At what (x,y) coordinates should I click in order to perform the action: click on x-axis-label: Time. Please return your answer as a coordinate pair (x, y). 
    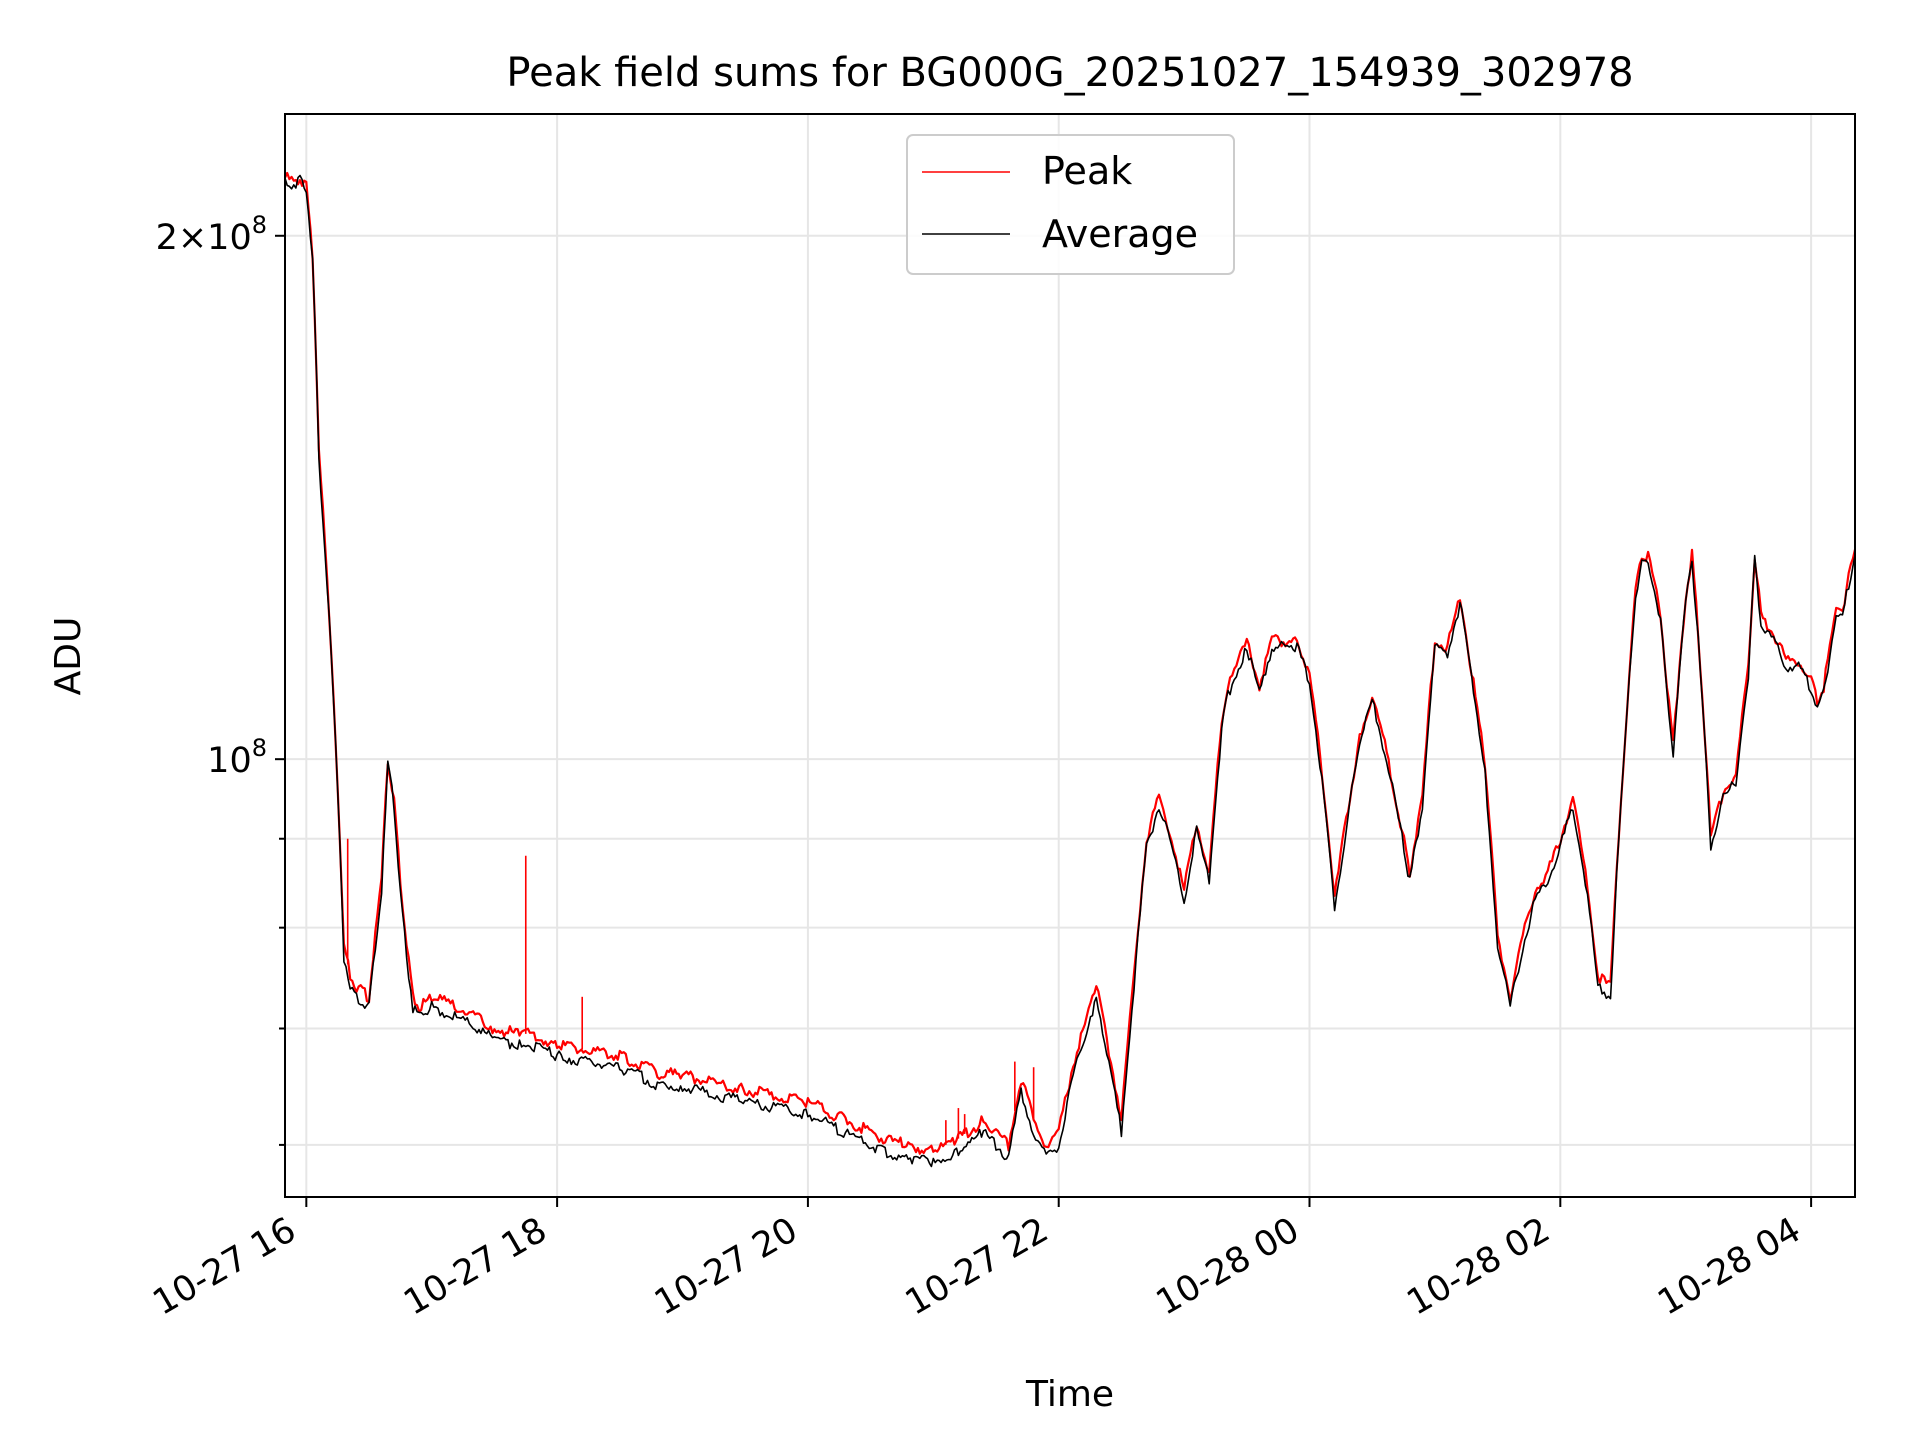
    Looking at the image, I should click on (1069, 1394).